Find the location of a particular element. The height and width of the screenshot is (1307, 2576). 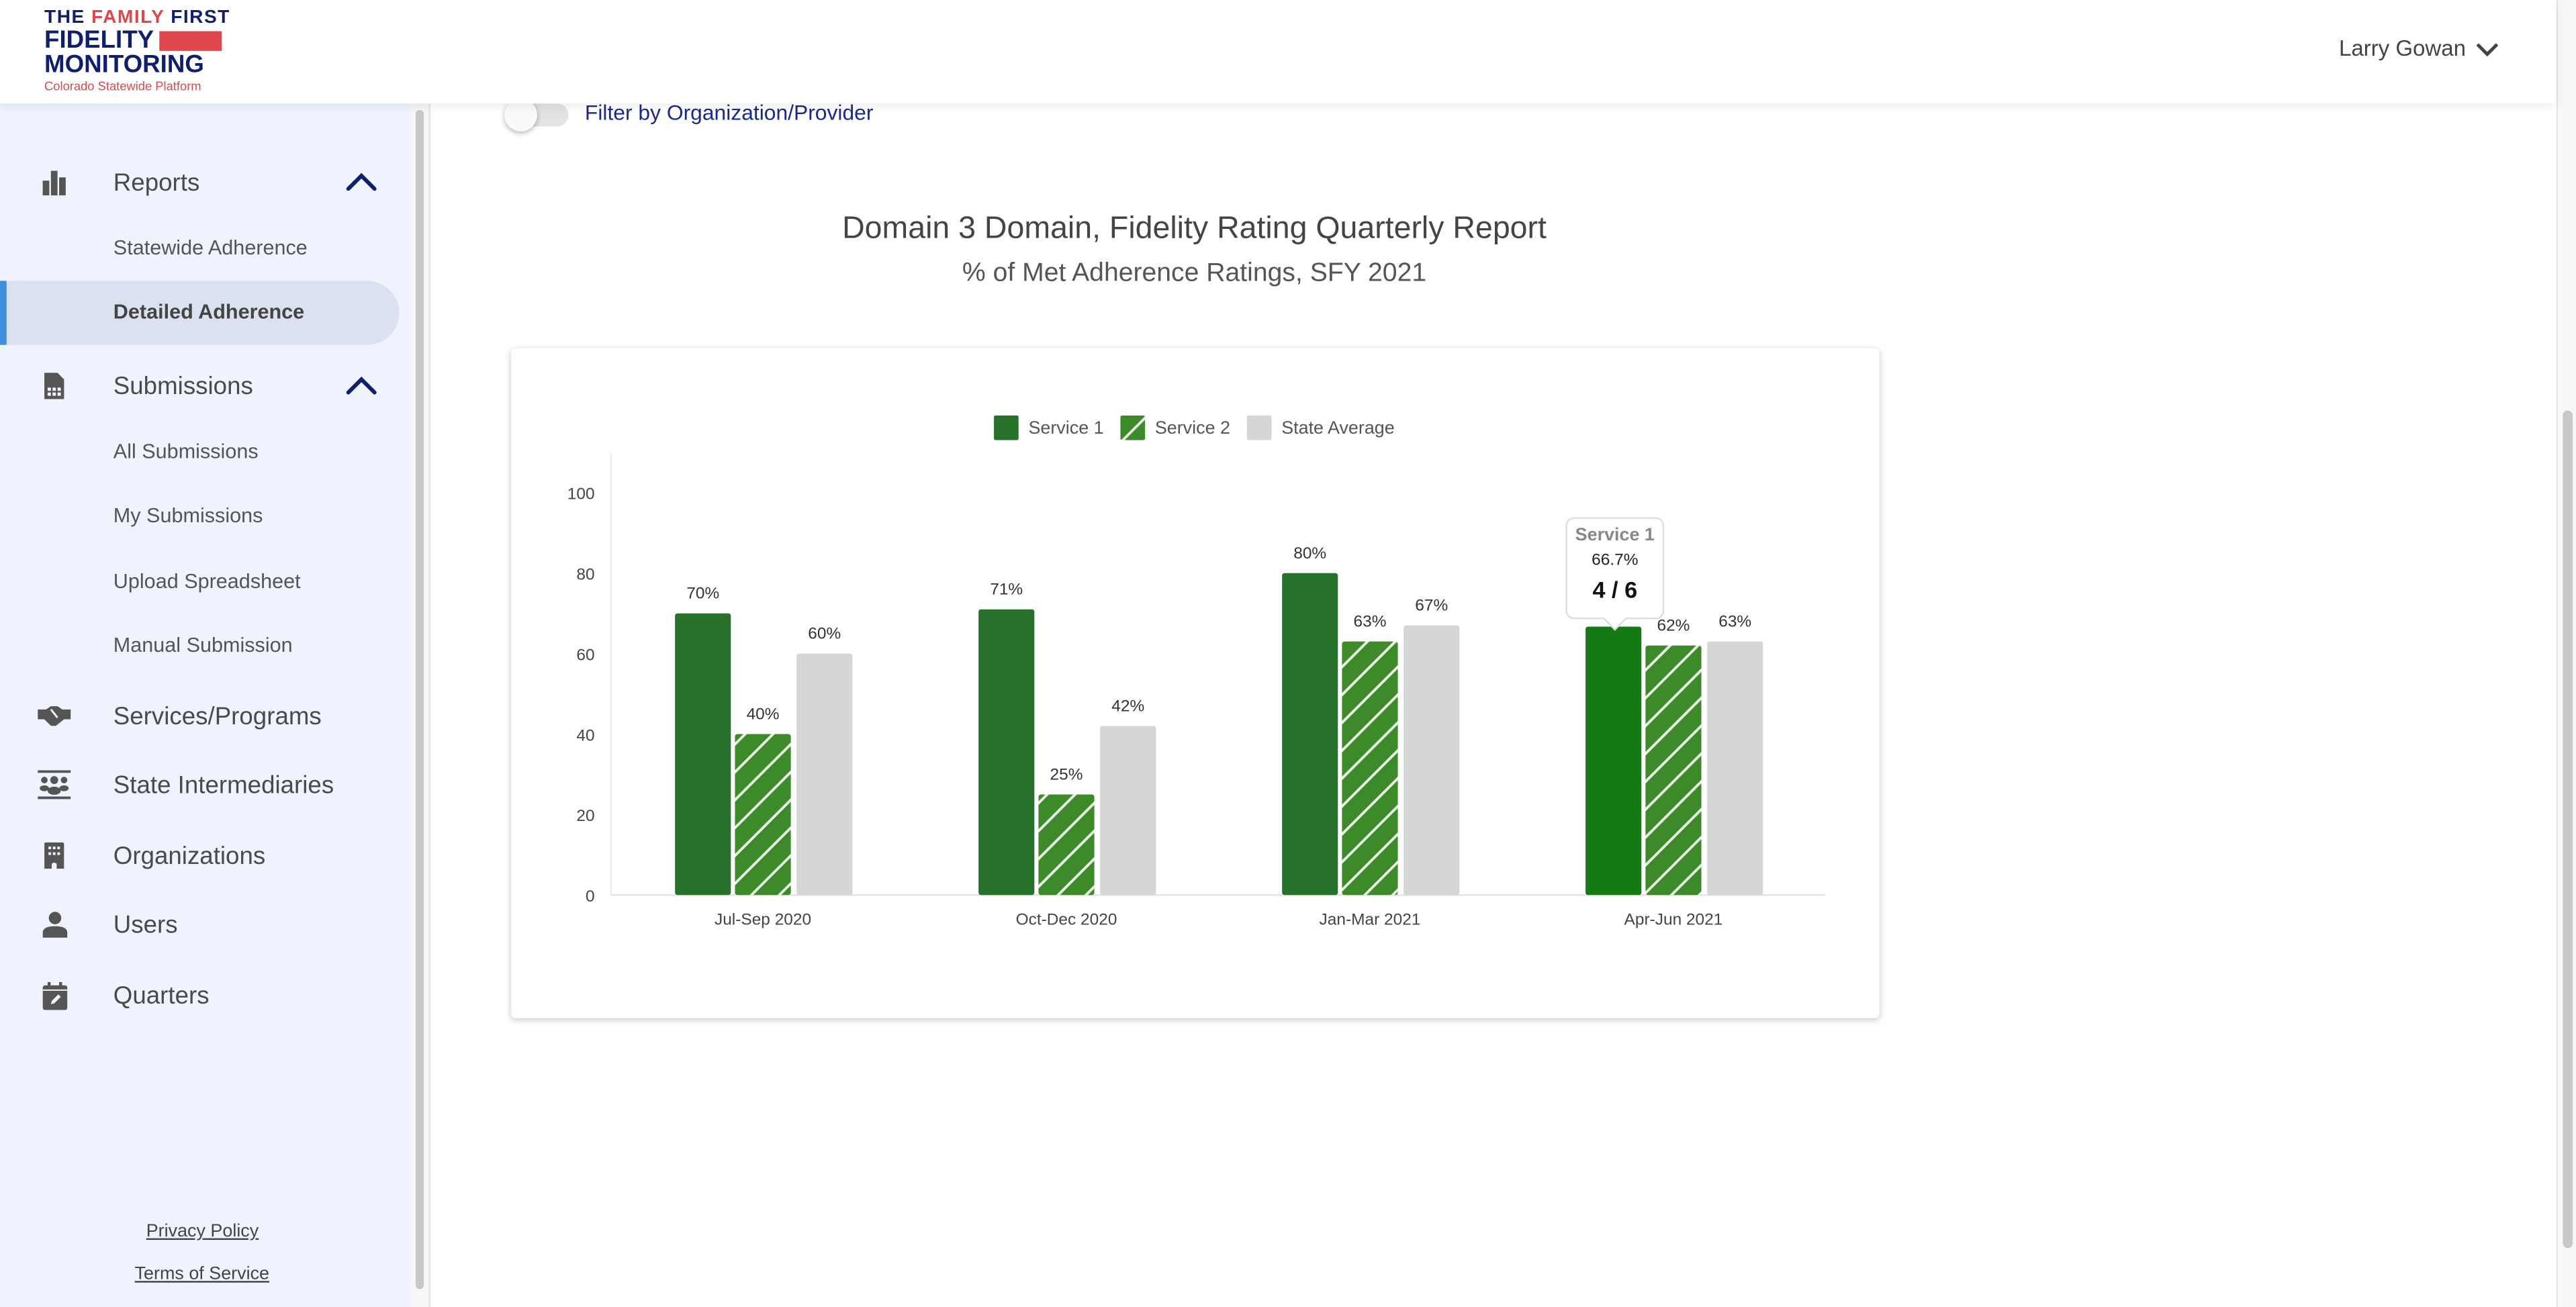

privacy-policy-link: Privacy Policy is located at coordinates (202, 1232).